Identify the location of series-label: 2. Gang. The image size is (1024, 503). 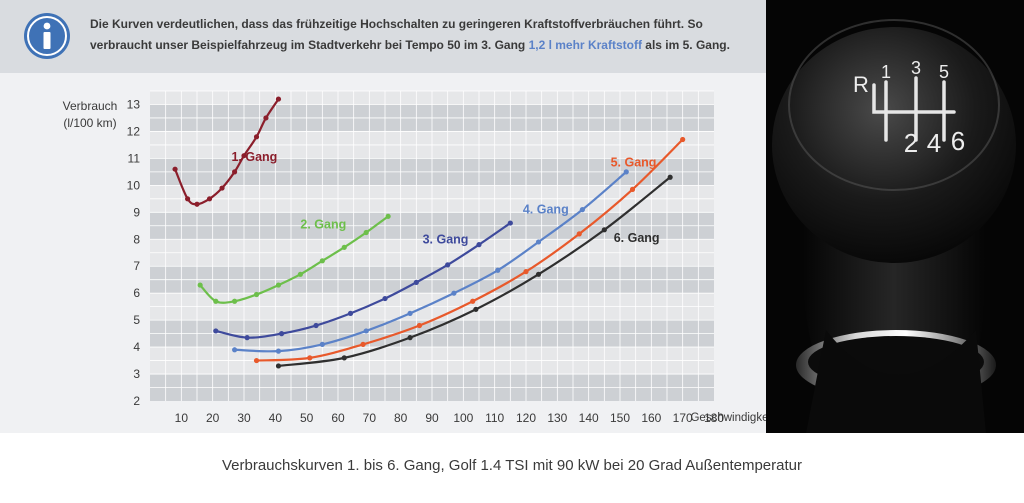
(323, 224).